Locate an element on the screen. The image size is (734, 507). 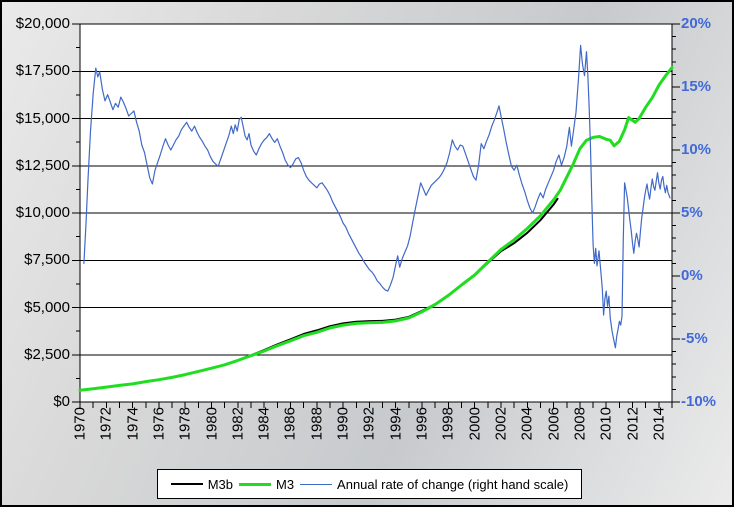
legend-item-m3: M3 is located at coordinates (266, 484).